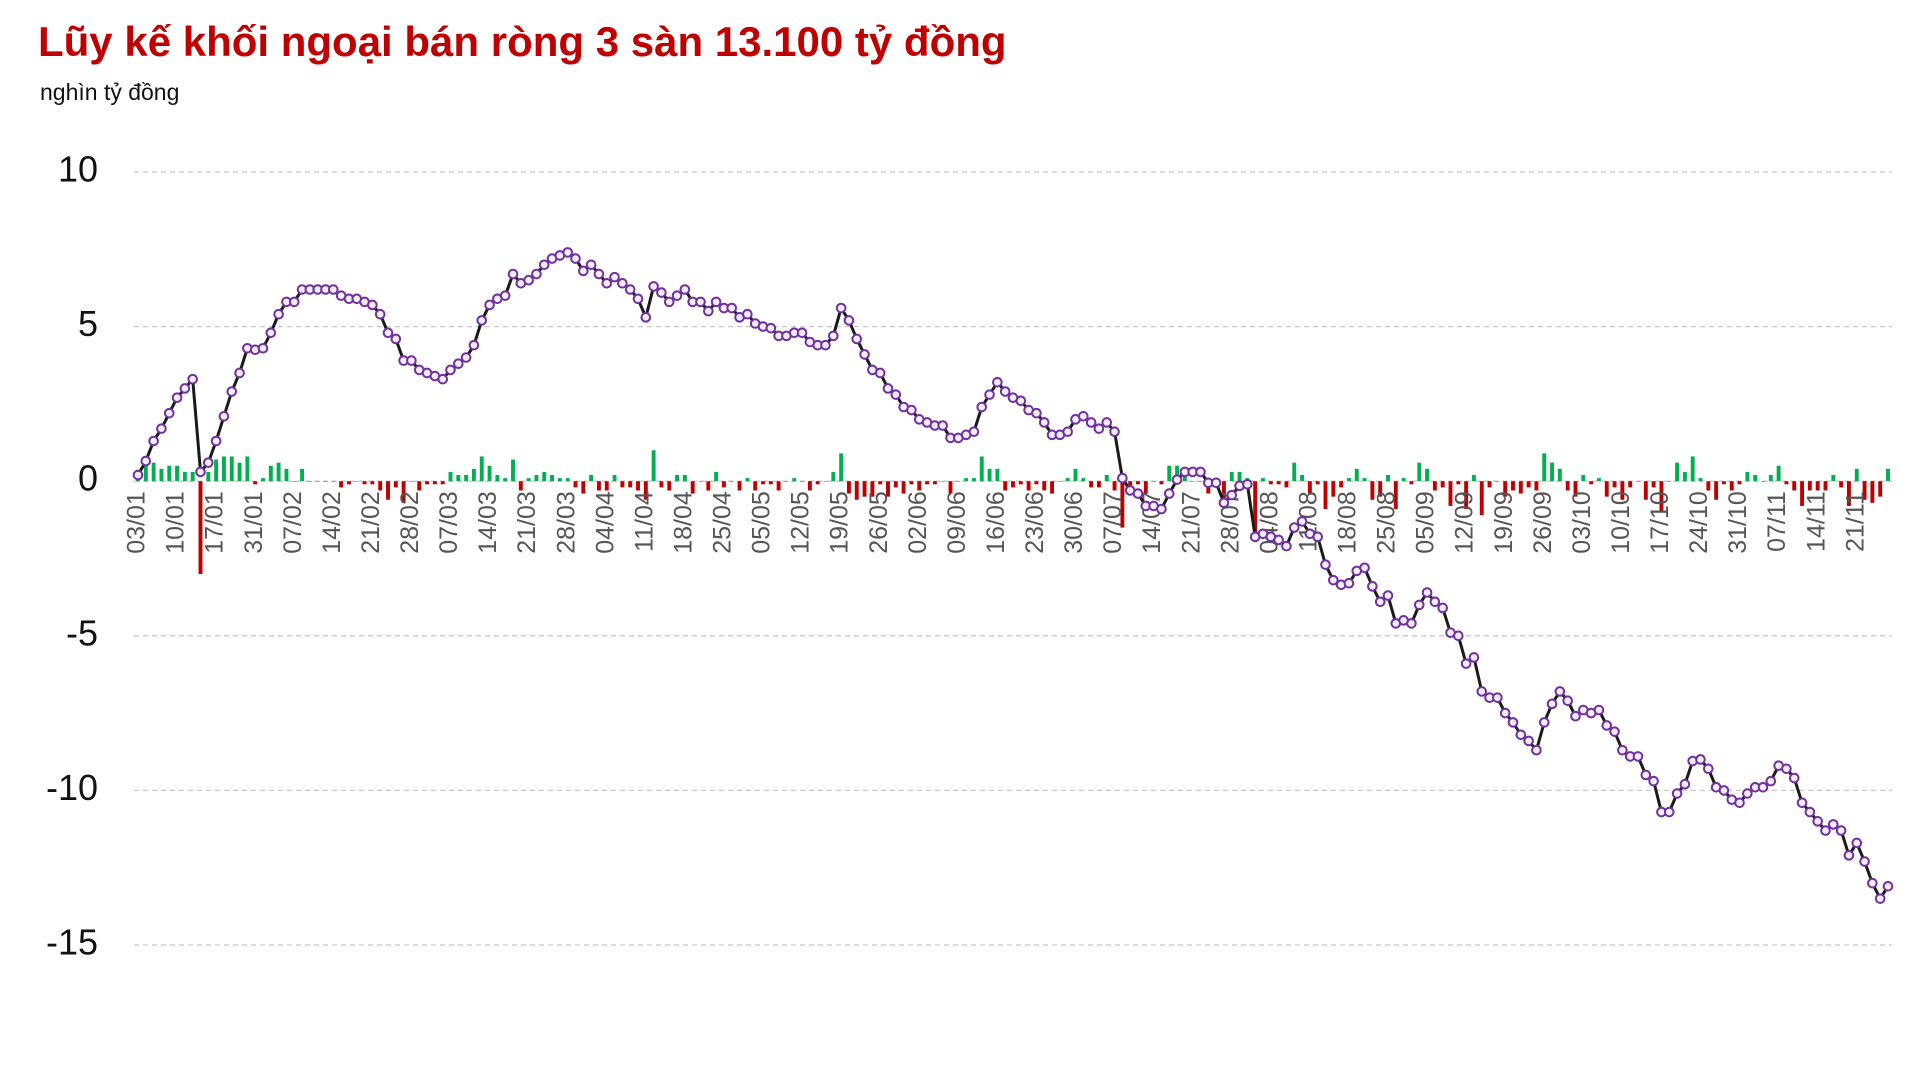 The image size is (1923, 1088). What do you see at coordinates (1855, 521) in the screenshot?
I see `x-tick-label: 21/11` at bounding box center [1855, 521].